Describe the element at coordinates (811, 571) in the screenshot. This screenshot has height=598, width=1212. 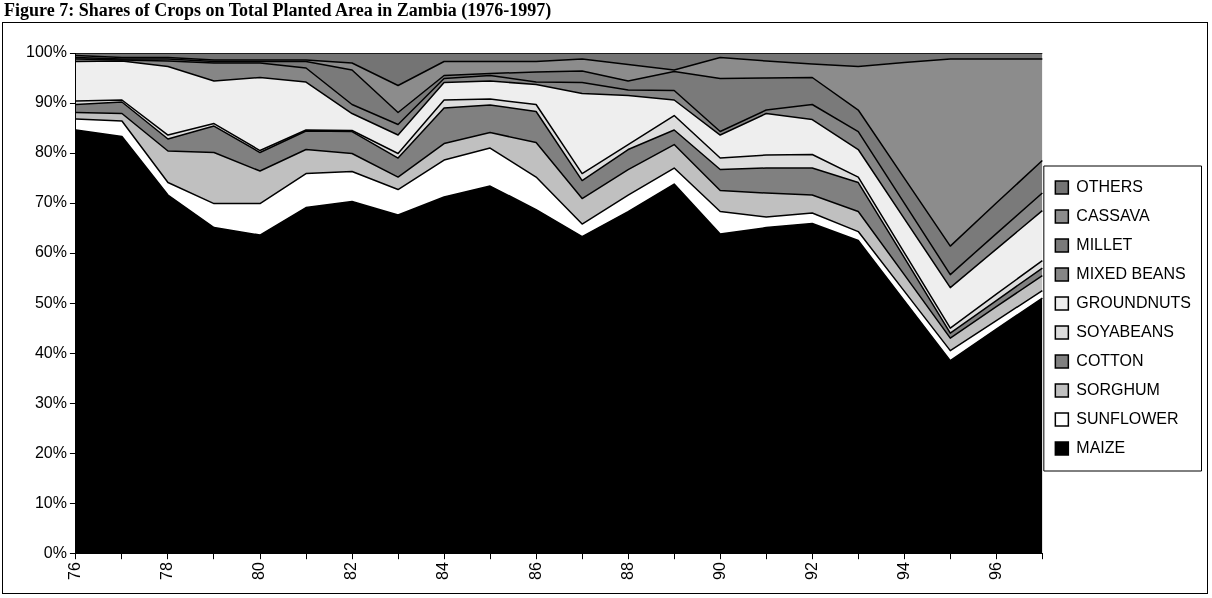
I see `x-tick-label: 92` at that location.